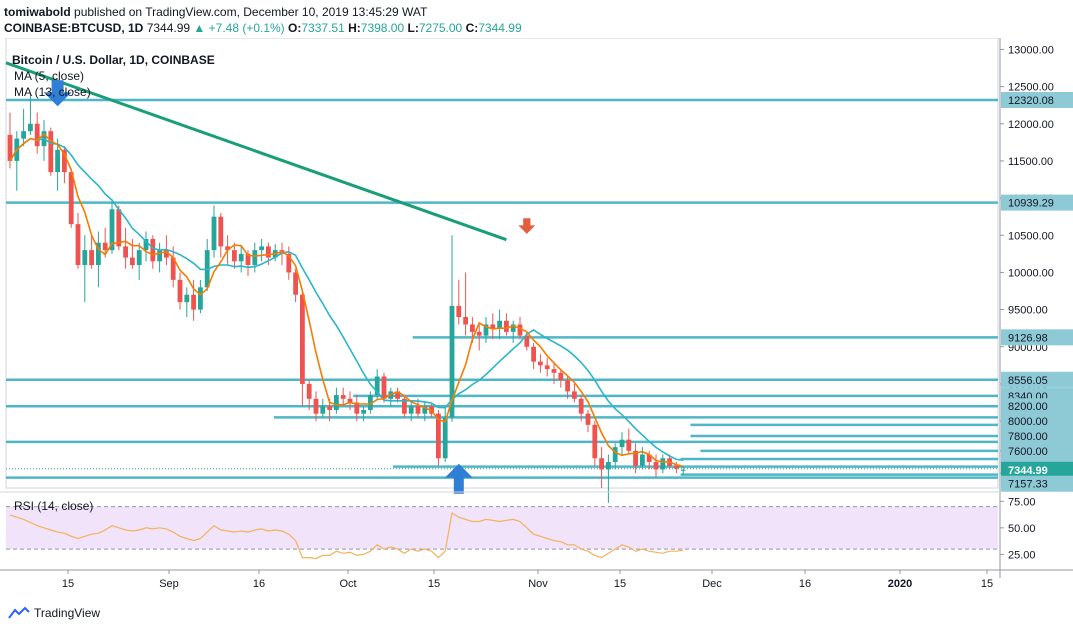 The height and width of the screenshot is (633, 1073). Describe the element at coordinates (1031, 101) in the screenshot. I see `price-level-label: 12320.08` at that location.